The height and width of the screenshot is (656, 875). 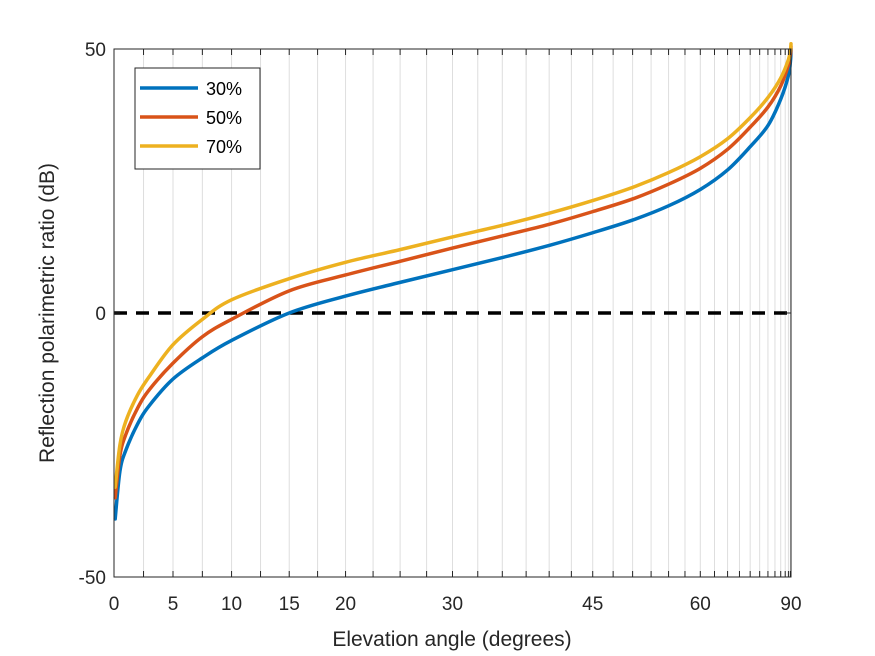 I want to click on legend-entry: 50%, so click(x=224, y=118).